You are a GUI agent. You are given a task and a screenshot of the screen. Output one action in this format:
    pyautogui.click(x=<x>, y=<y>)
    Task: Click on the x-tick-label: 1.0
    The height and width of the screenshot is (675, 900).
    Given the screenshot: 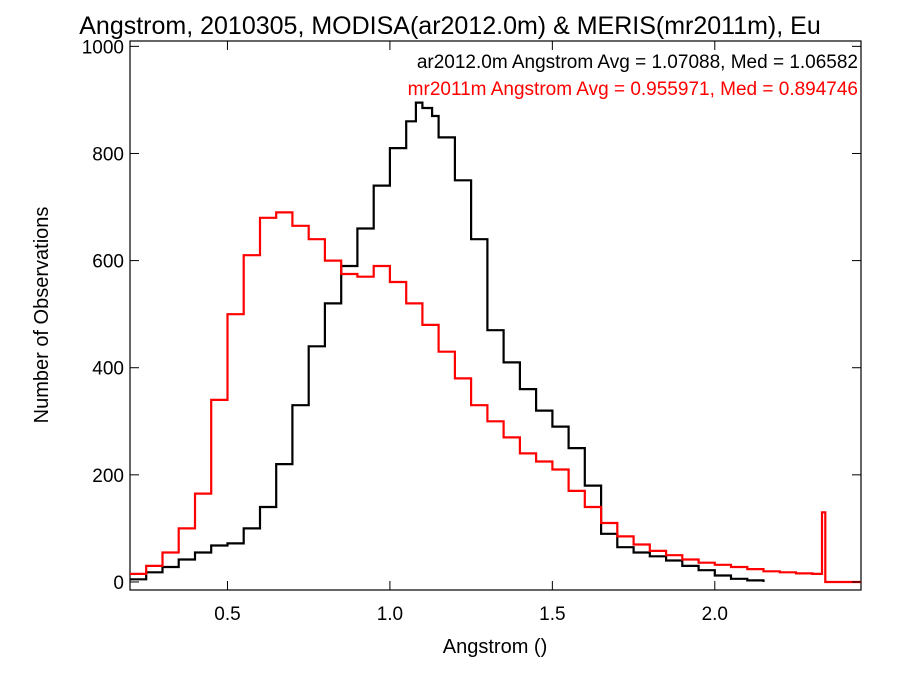 What is the action you would take?
    pyautogui.click(x=390, y=614)
    